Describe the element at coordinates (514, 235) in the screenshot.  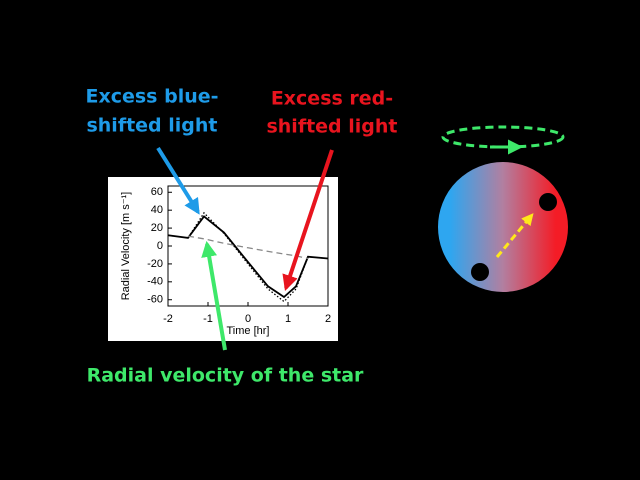
I see `planet-path` at that location.